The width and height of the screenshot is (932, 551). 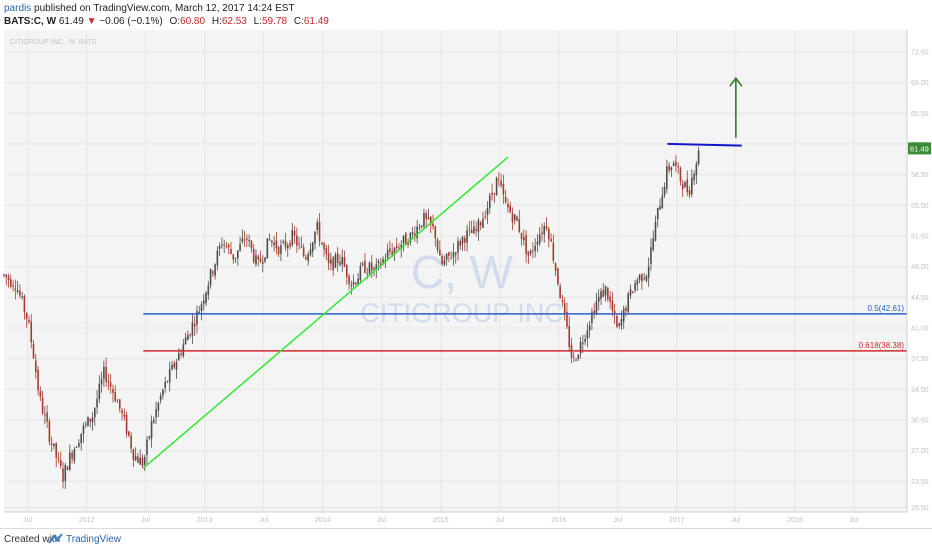 I want to click on fib-level-label: 0.618(38.38), so click(x=882, y=345).